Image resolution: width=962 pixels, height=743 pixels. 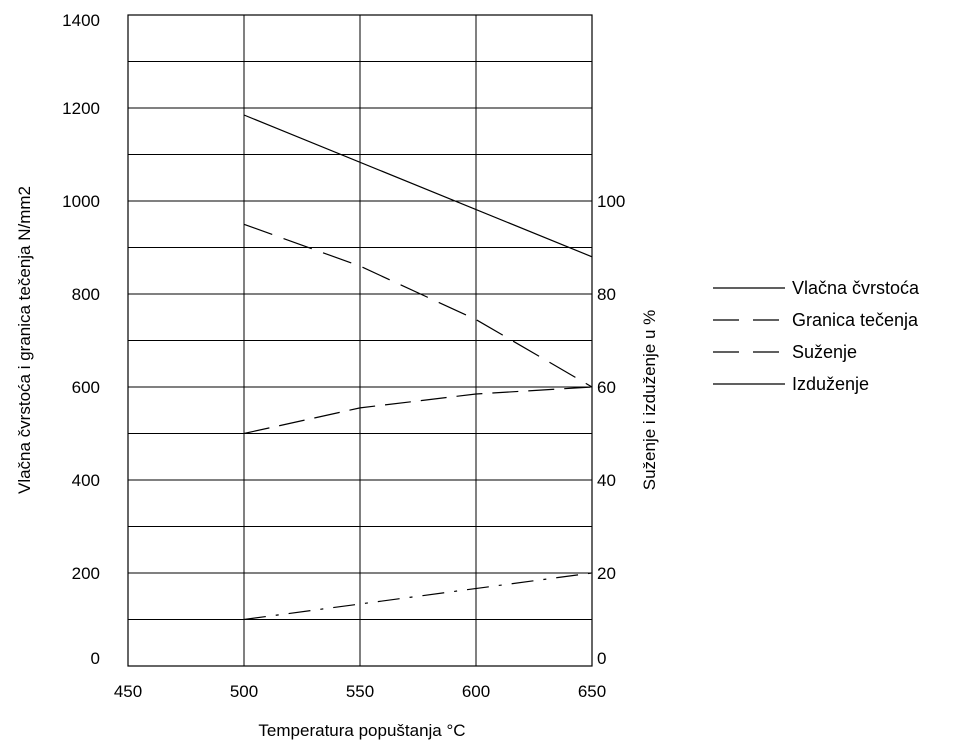 What do you see at coordinates (81, 108) in the screenshot?
I see `y-left-tick-label: 1200` at bounding box center [81, 108].